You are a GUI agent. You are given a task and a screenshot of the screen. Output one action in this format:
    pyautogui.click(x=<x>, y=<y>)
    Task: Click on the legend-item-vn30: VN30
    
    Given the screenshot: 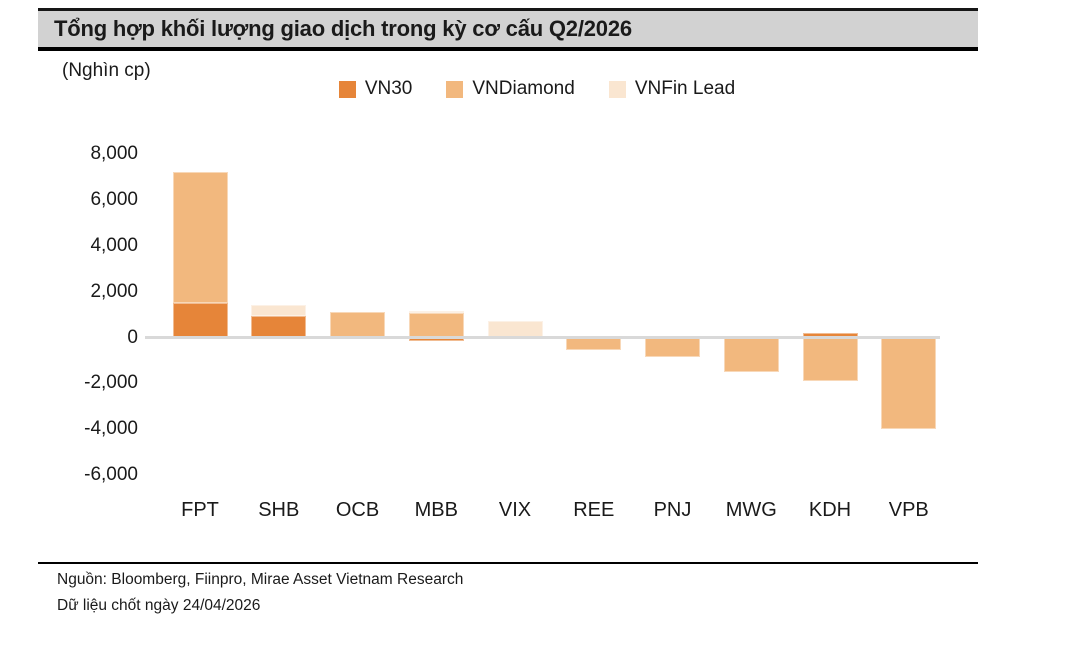 What is the action you would take?
    pyautogui.click(x=375, y=89)
    